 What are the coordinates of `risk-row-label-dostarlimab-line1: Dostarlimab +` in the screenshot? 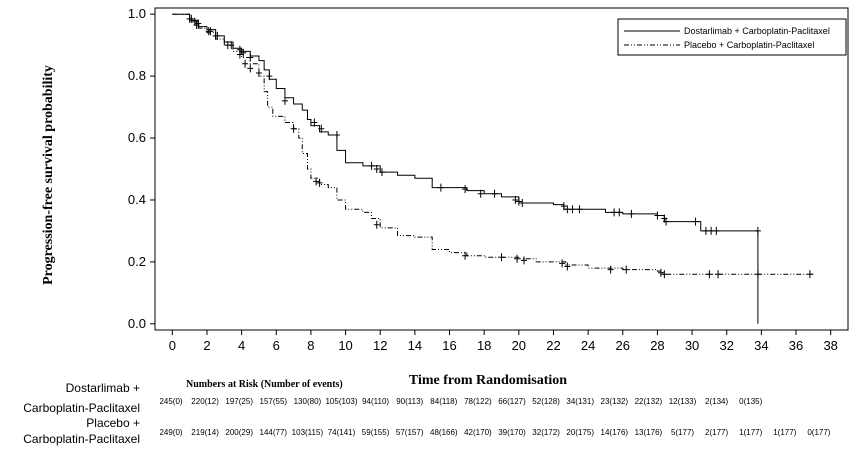 It's located at (103, 388).